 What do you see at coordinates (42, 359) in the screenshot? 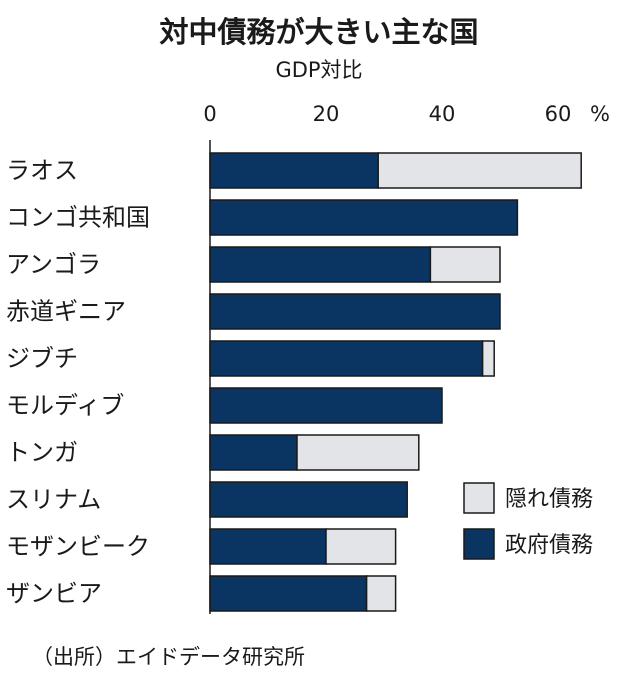
I see `category-label: ジブチ` at bounding box center [42, 359].